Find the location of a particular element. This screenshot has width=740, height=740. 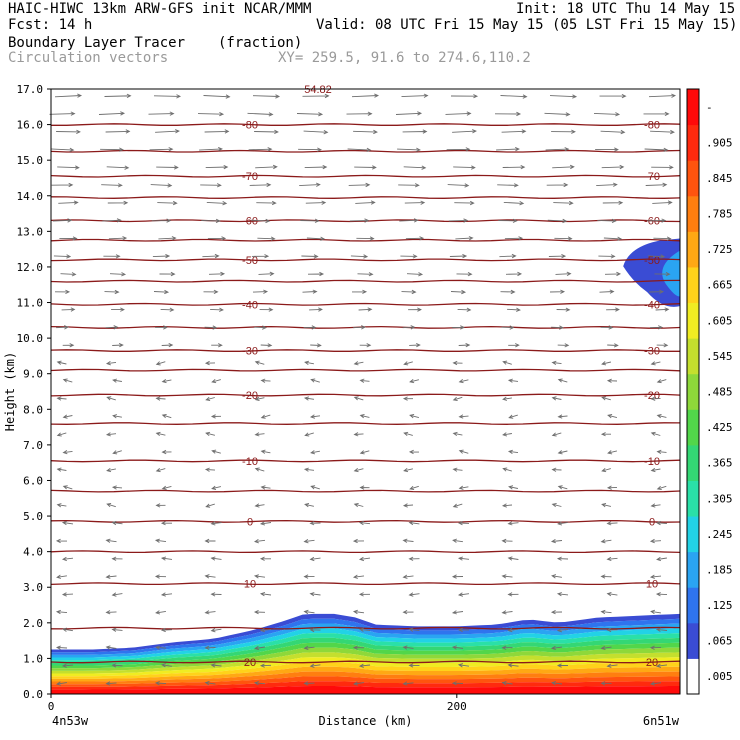

contour-label: -40 is located at coordinates (652, 305).